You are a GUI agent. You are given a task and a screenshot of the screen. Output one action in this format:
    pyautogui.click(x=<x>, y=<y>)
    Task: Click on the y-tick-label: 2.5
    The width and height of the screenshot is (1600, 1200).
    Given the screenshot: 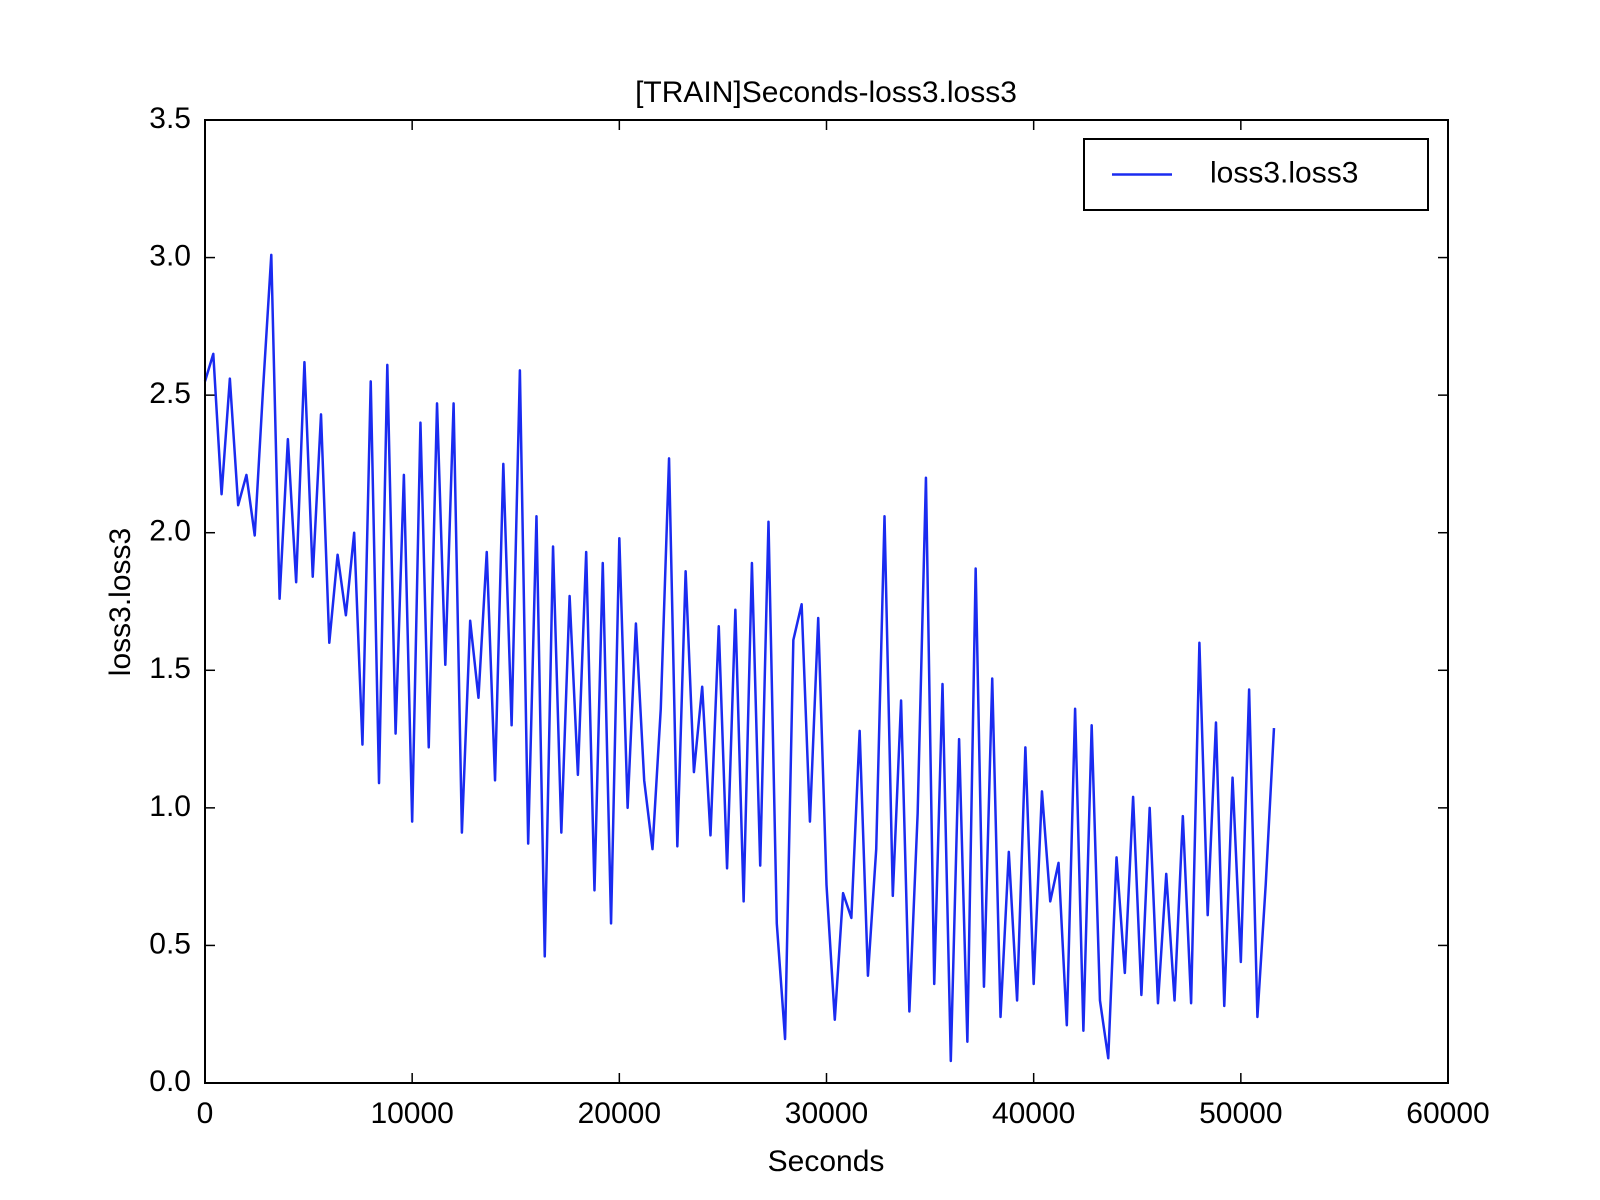 What is the action you would take?
    pyautogui.click(x=170, y=393)
    